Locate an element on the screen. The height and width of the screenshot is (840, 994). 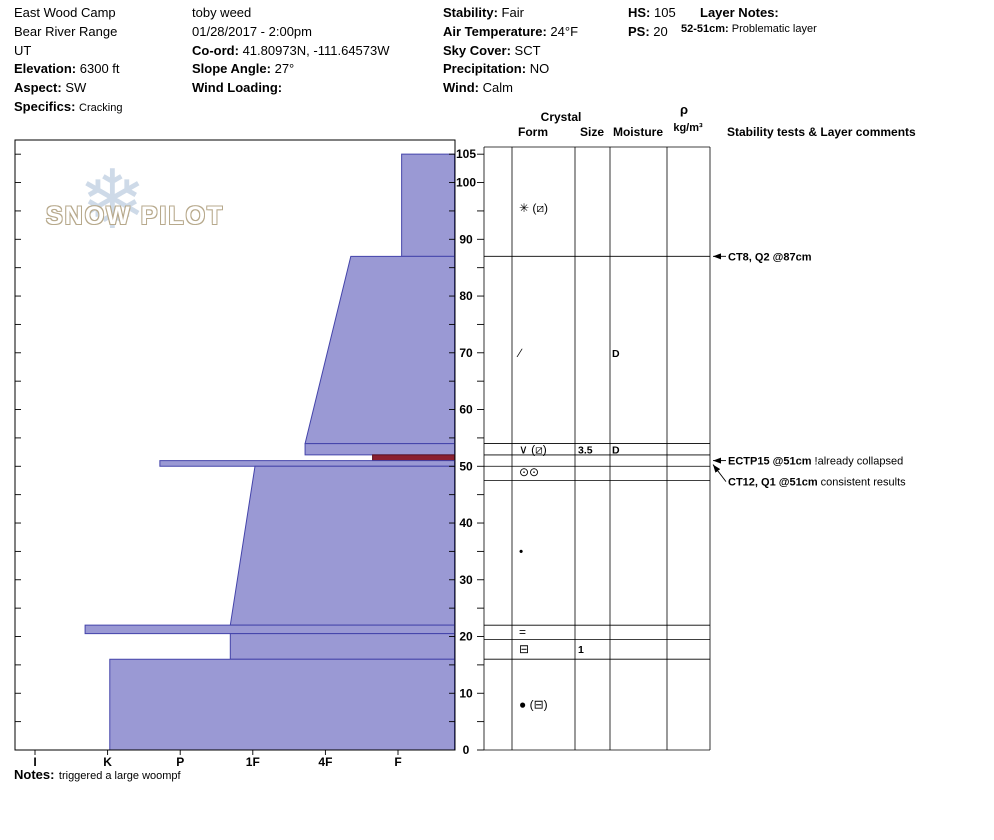
grain-size-value: 1 is located at coordinates (581, 650).